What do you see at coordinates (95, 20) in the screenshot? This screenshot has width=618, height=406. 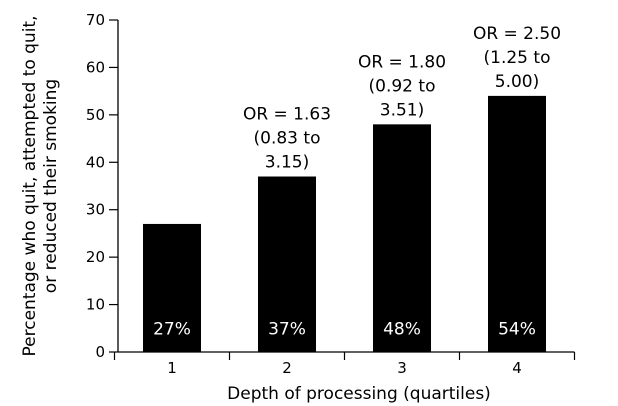 I see `y-tick-label: 70` at bounding box center [95, 20].